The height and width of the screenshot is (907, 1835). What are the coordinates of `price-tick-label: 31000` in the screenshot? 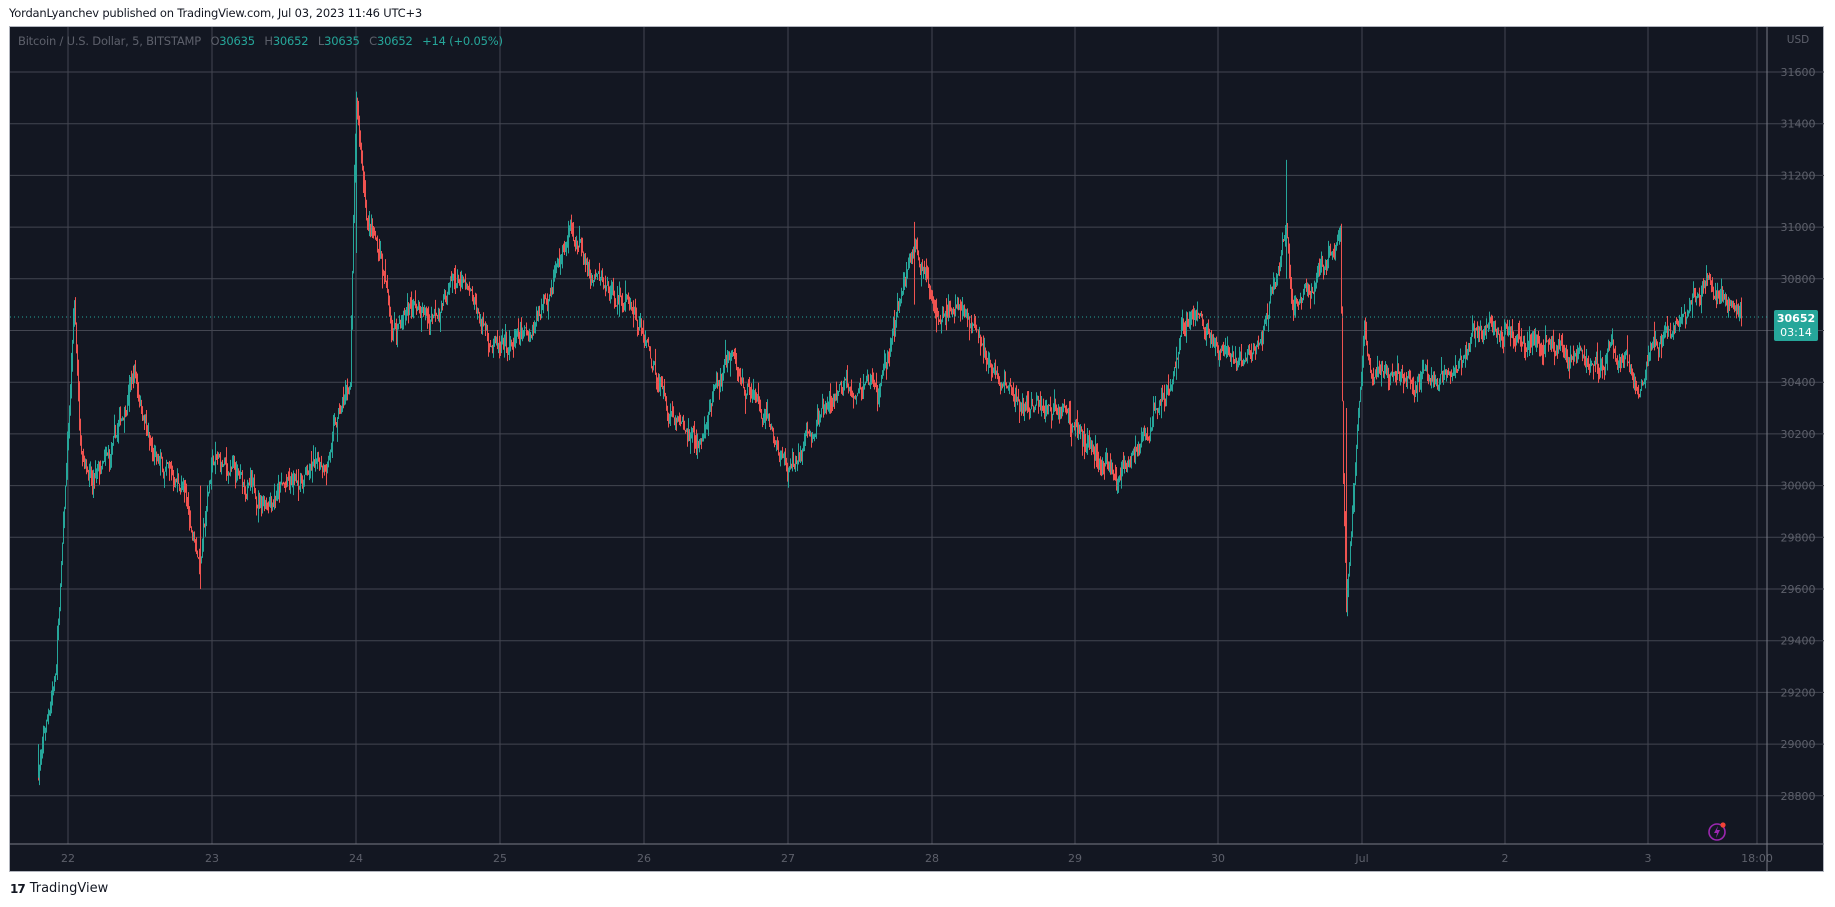 It's located at (1798, 227).